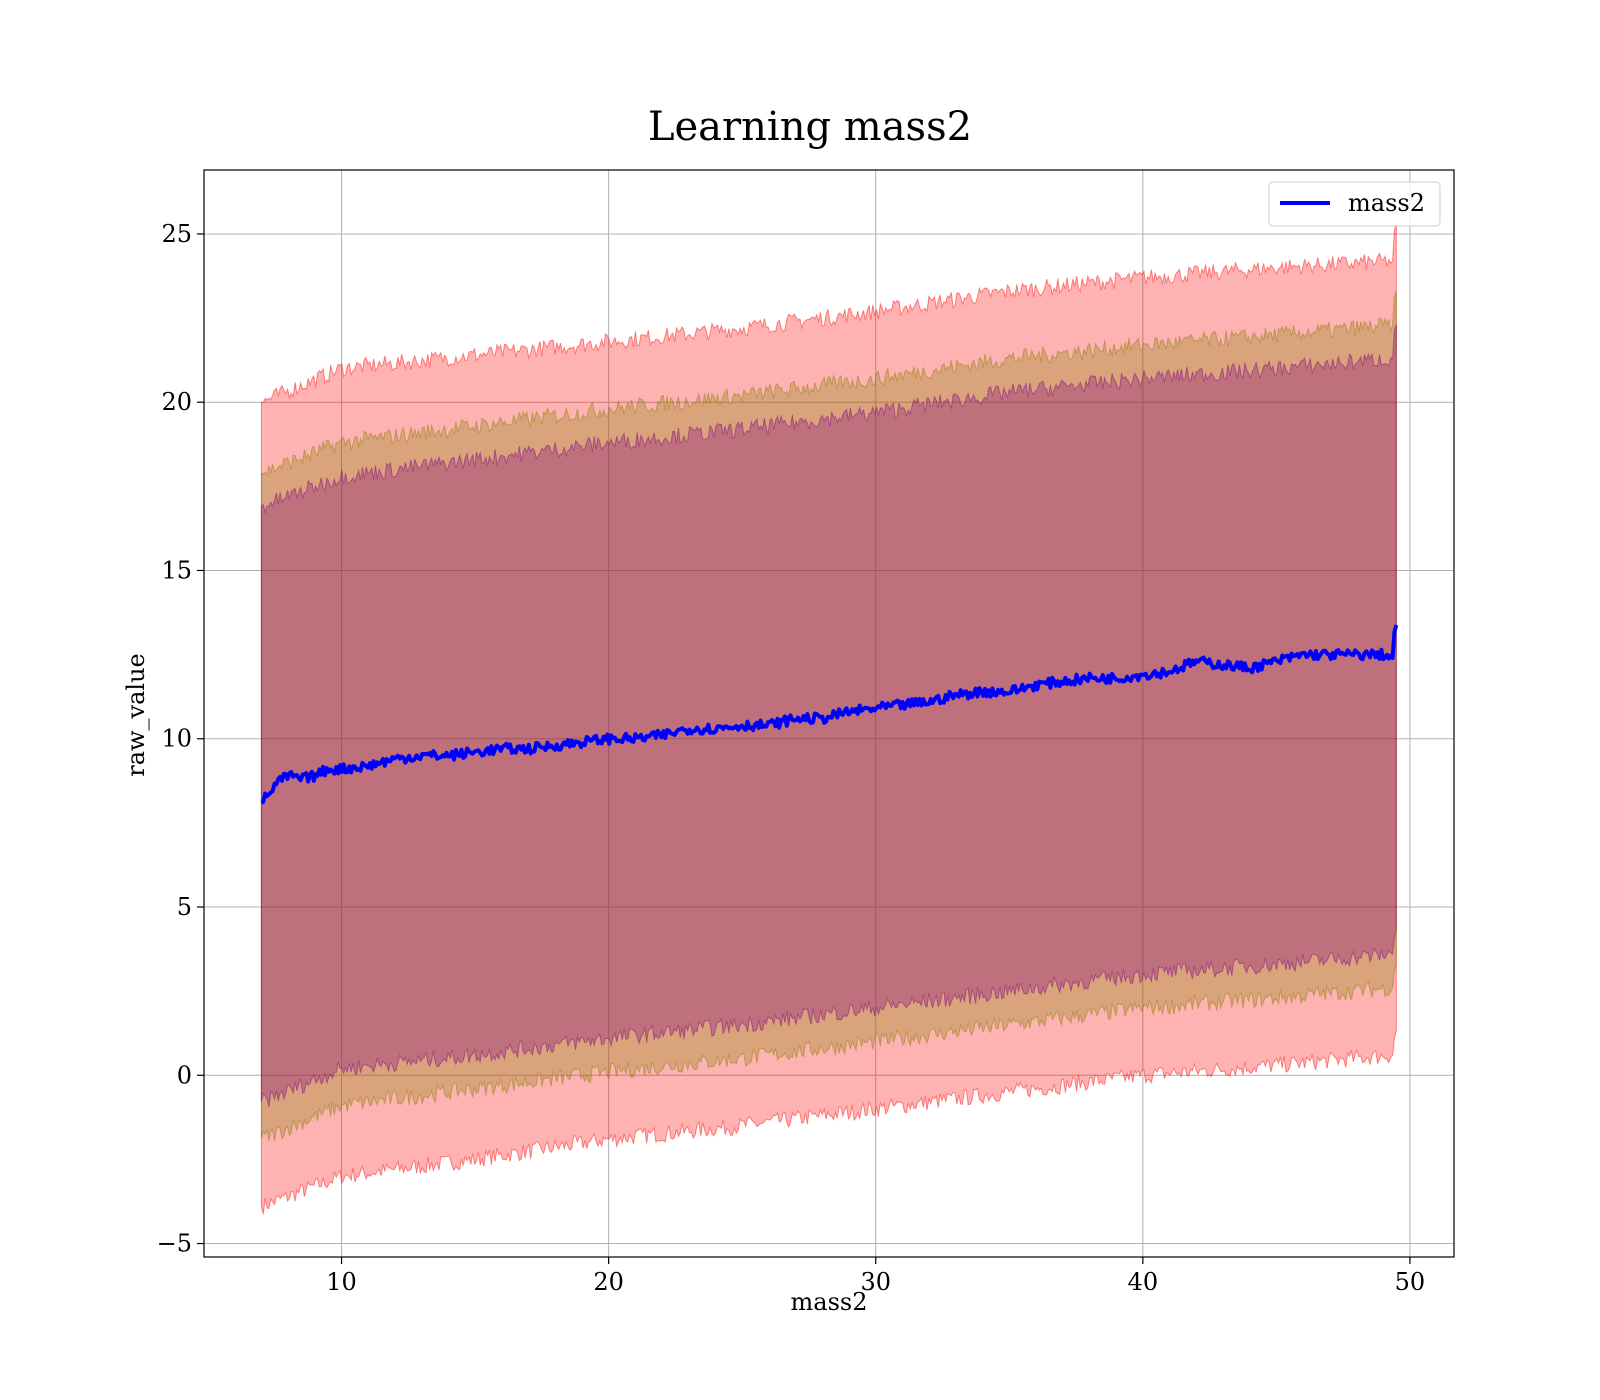 The image size is (1600, 1400). I want to click on y-axis-ticks: −5 0 5 10 15 20 25, so click(180, 739).